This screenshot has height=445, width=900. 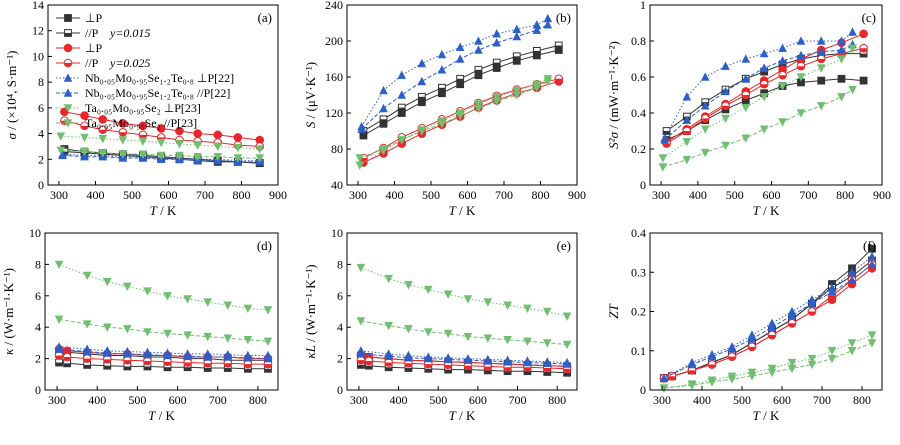 What do you see at coordinates (68, 92) in the screenshot?
I see `legend-marker` at bounding box center [68, 92].